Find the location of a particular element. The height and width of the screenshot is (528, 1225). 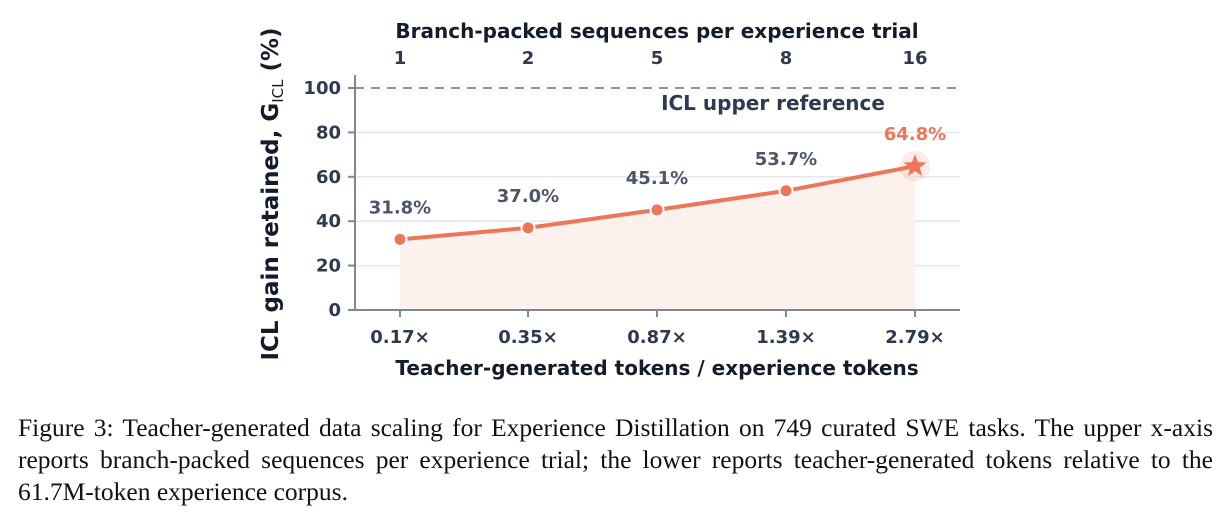

y-tick-label: 40 is located at coordinates (328, 221).